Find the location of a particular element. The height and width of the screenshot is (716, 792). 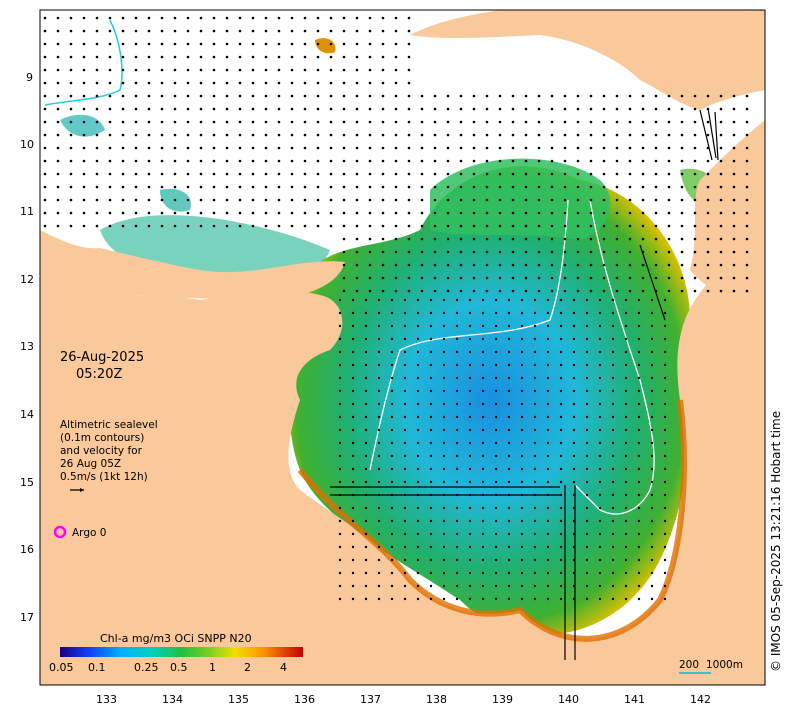

x-tick: 135 is located at coordinates (238, 699).